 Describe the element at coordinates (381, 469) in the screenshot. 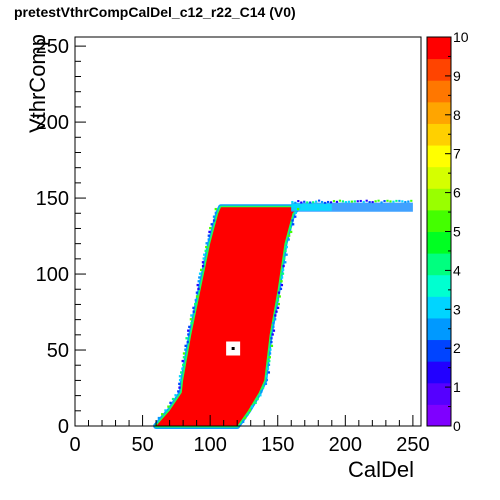

I see `x-axis-label: CalDel` at that location.